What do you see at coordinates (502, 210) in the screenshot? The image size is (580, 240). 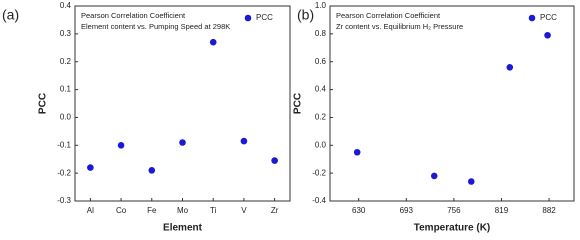 I see `x-tick-label: 819` at bounding box center [502, 210].